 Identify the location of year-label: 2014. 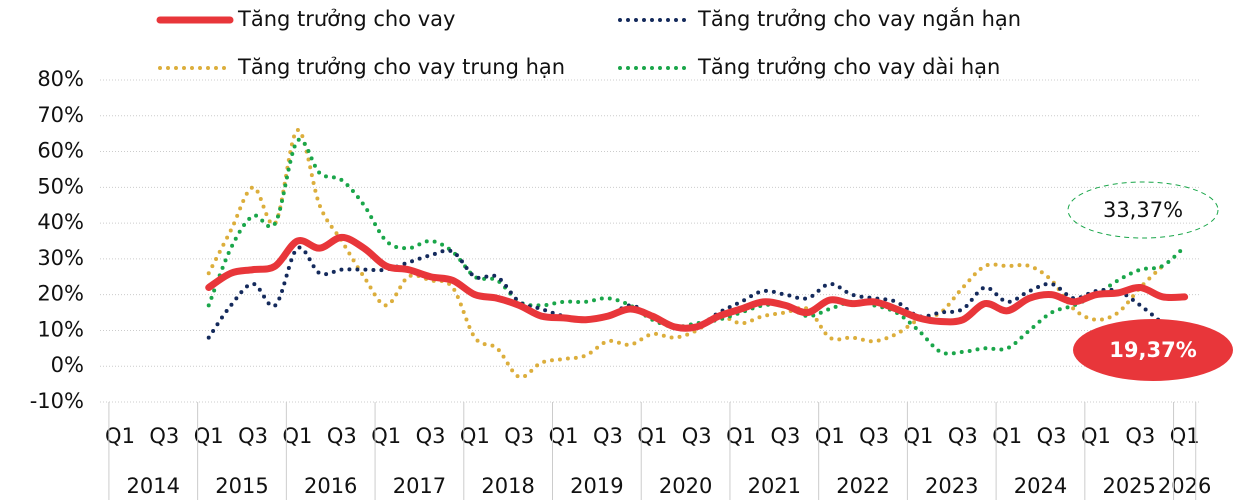
(153, 486).